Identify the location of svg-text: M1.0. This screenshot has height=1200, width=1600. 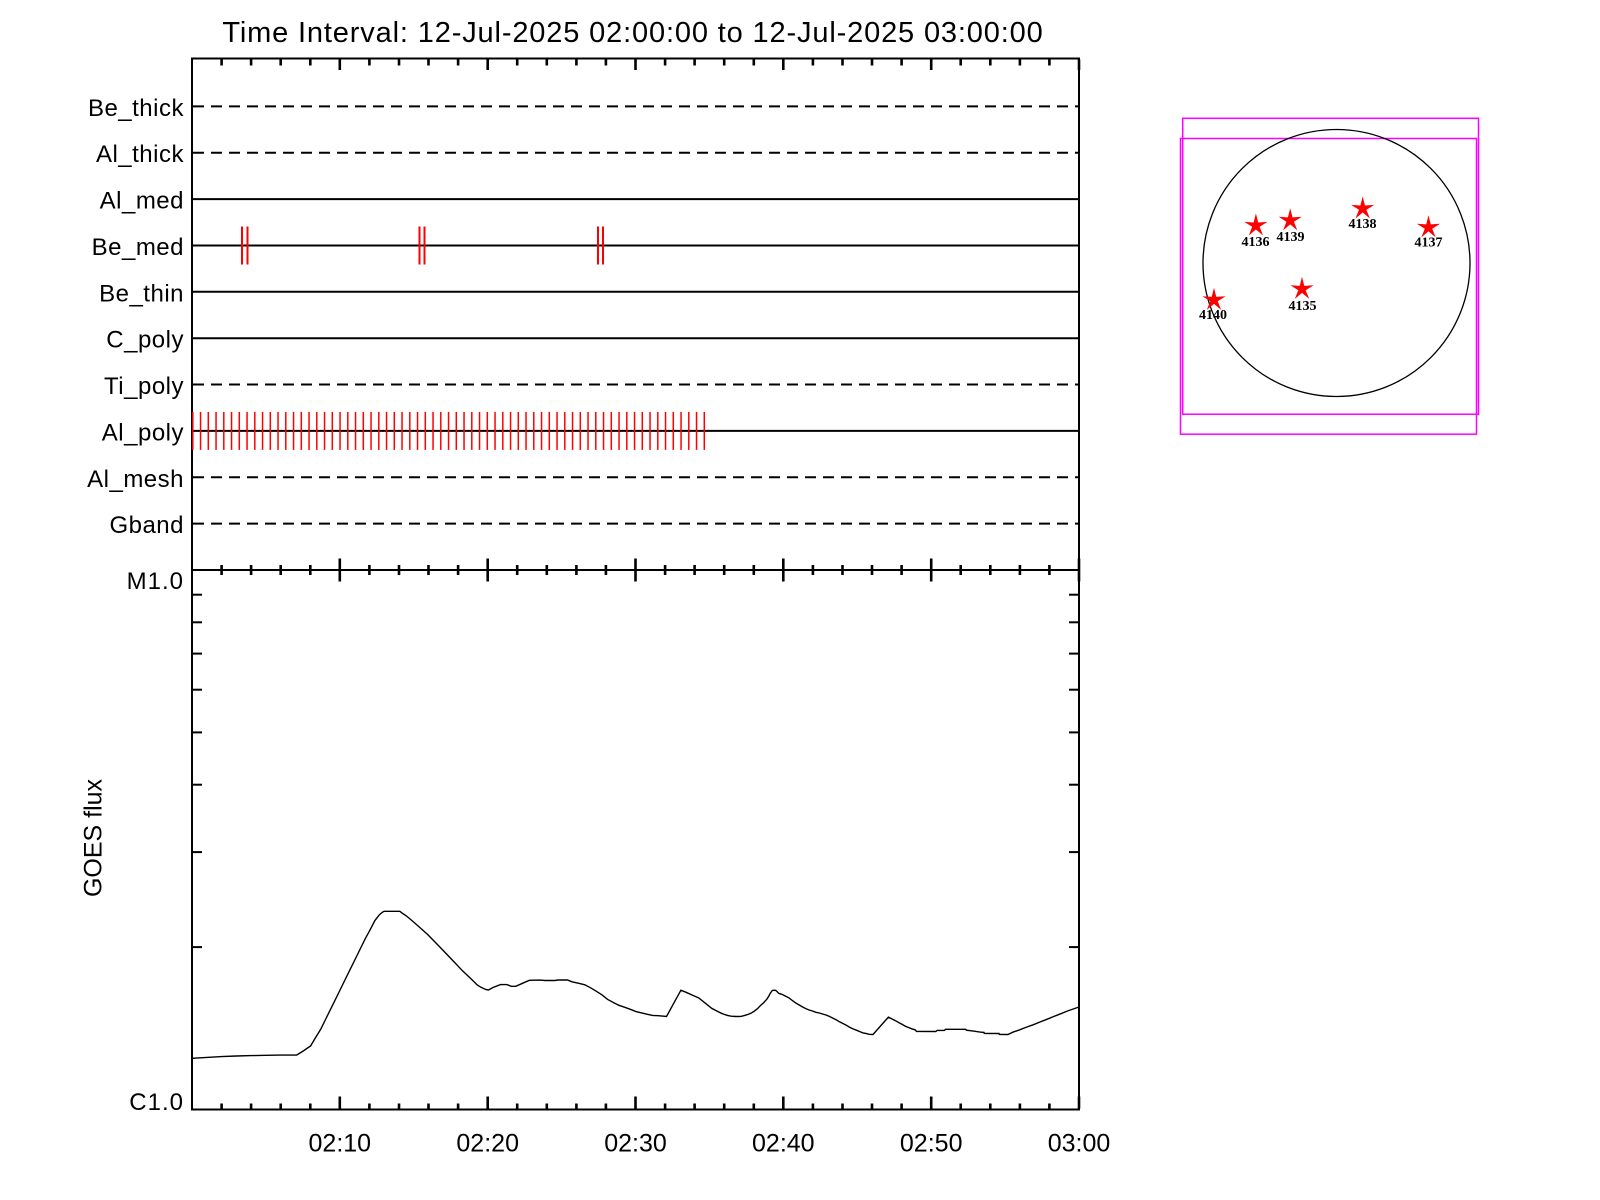
(155, 581).